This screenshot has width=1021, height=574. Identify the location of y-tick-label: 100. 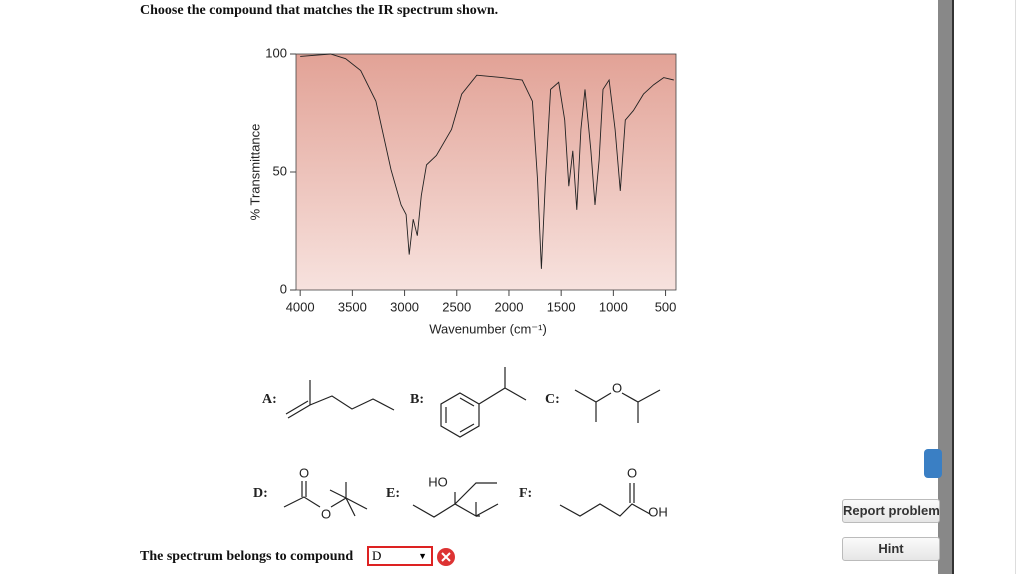
(276, 52).